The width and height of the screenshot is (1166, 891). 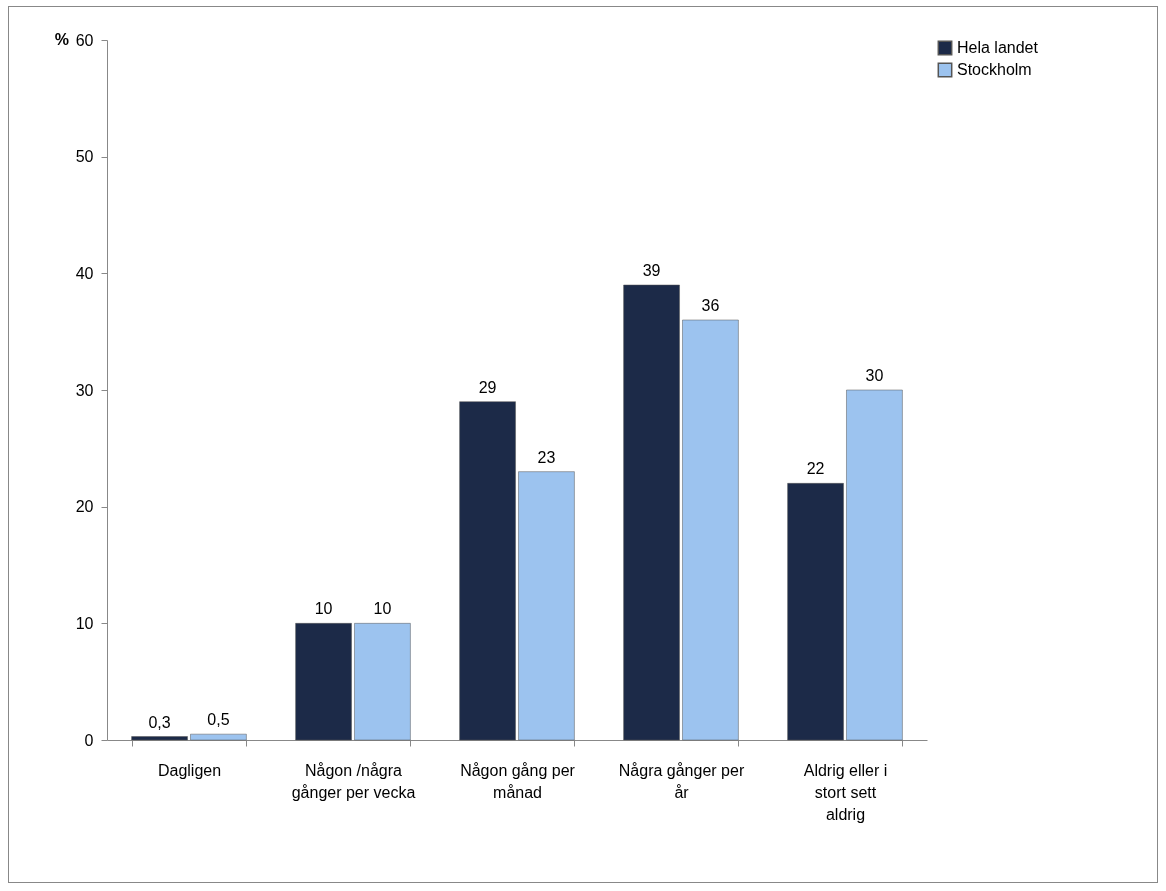 What do you see at coordinates (84, 40) in the screenshot?
I see `y-tick-label: 60` at bounding box center [84, 40].